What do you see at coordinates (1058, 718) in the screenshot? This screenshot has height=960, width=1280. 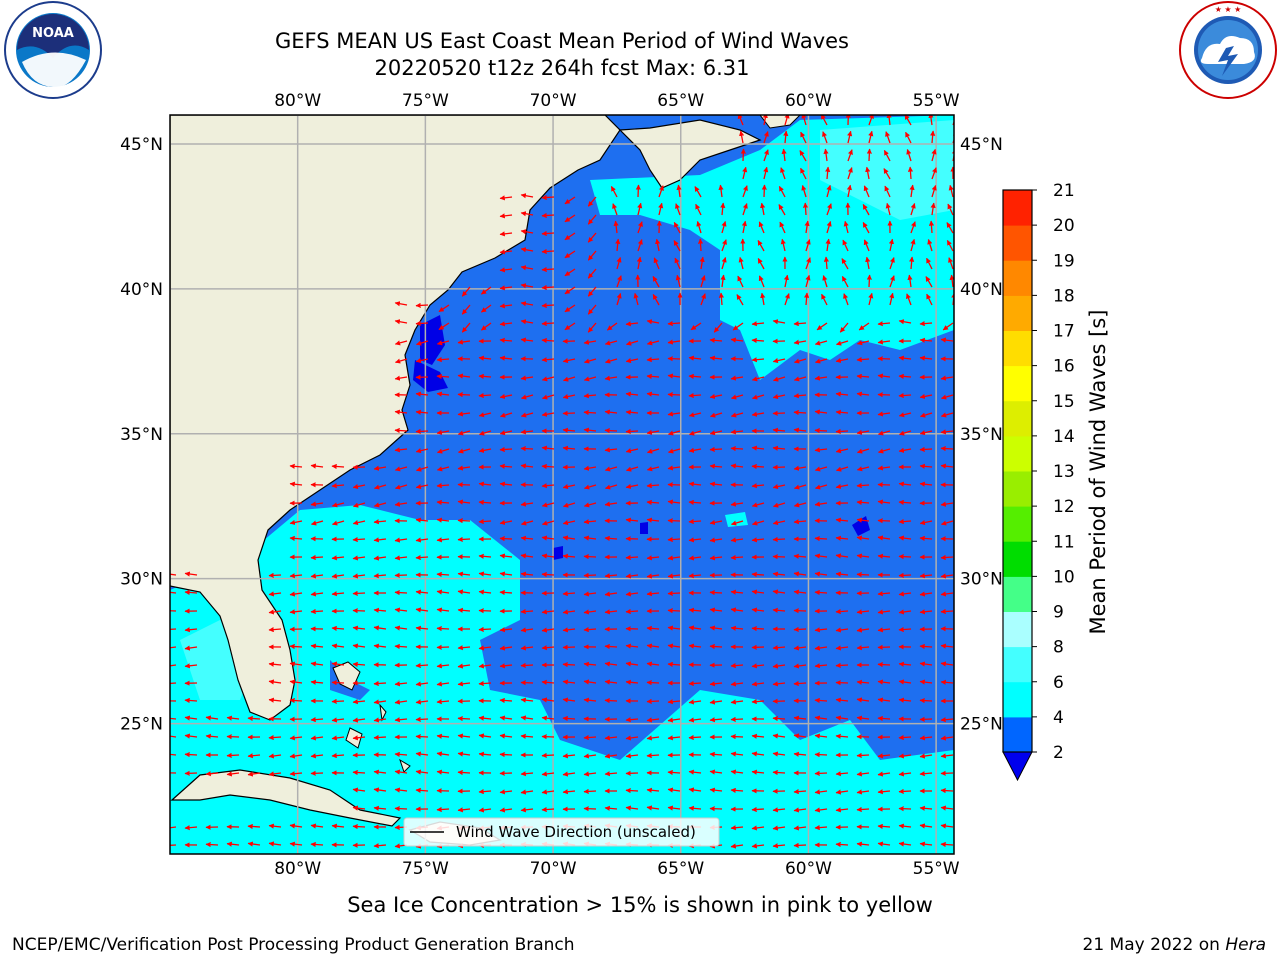 I see `colorbar-tick-label: 4` at bounding box center [1058, 718].